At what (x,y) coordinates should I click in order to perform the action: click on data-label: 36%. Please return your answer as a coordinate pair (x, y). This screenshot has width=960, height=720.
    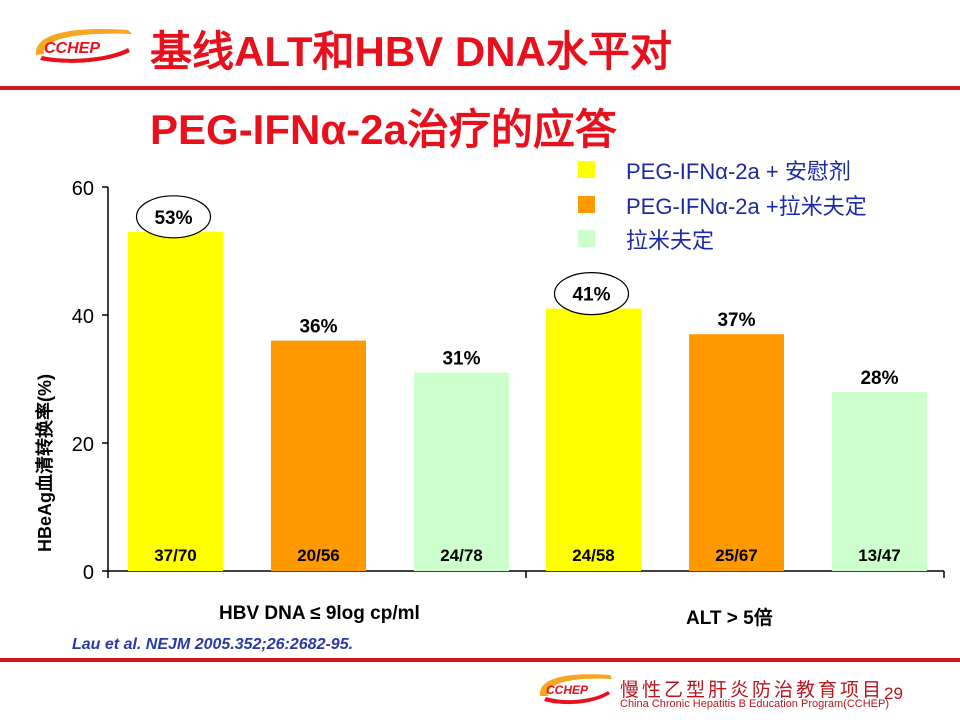
    Looking at the image, I should click on (318, 327).